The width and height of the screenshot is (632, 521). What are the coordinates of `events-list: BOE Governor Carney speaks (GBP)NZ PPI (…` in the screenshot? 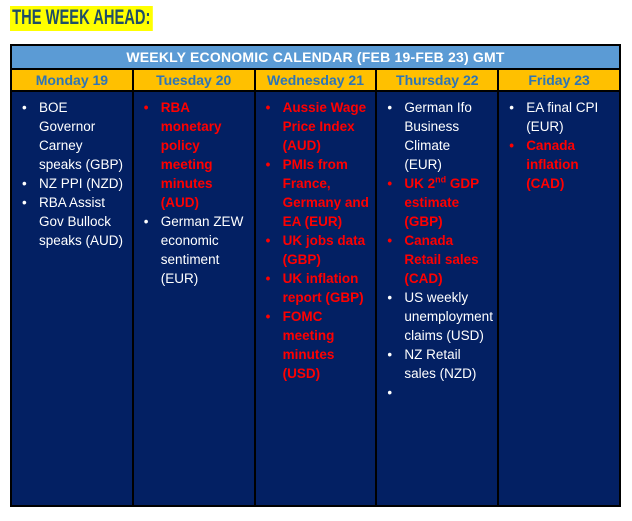 It's located at (73, 174).